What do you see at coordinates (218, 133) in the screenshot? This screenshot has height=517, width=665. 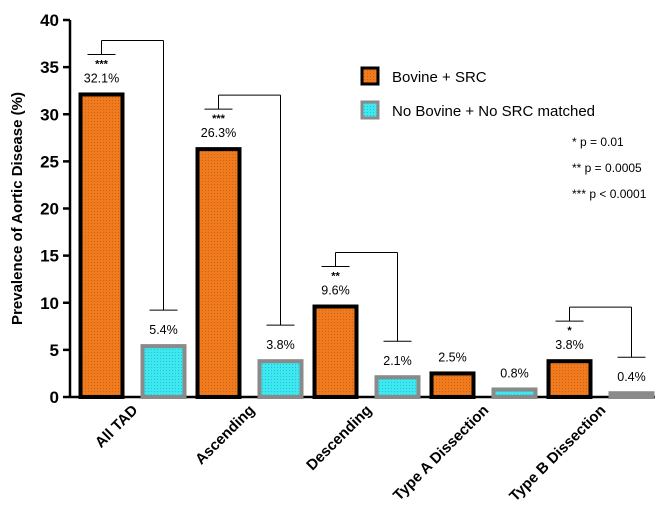 I see `data-label-0-1: 26.3%` at bounding box center [218, 133].